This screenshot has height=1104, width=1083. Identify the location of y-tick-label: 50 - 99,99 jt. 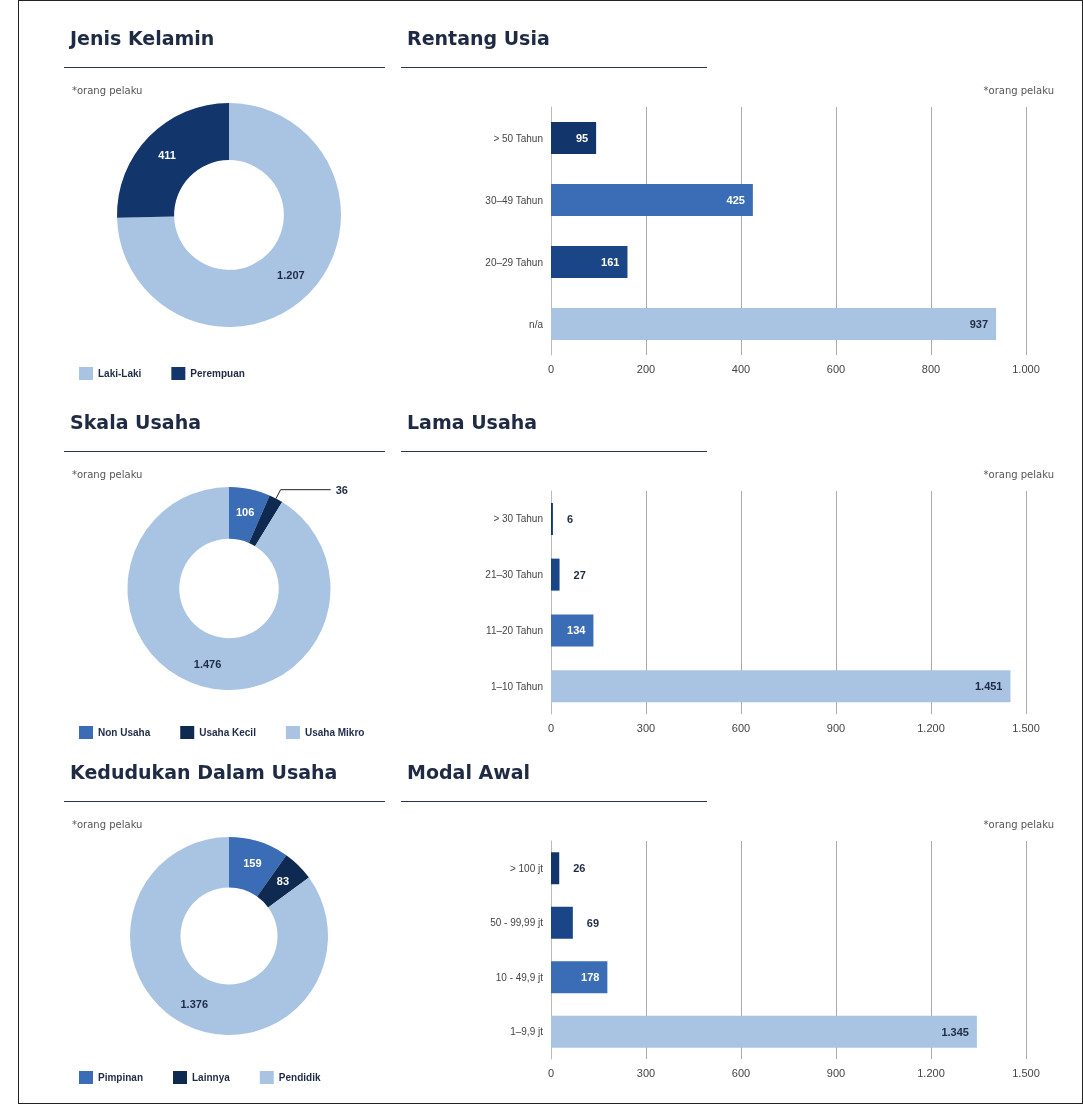
(517, 923).